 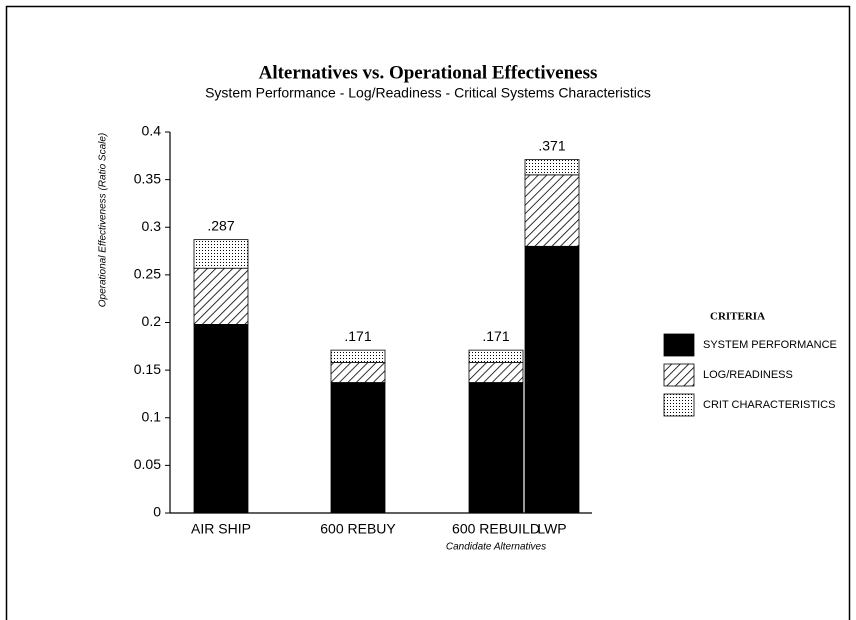 What do you see at coordinates (147, 369) in the screenshot?
I see `y-tick-label: 0.15` at bounding box center [147, 369].